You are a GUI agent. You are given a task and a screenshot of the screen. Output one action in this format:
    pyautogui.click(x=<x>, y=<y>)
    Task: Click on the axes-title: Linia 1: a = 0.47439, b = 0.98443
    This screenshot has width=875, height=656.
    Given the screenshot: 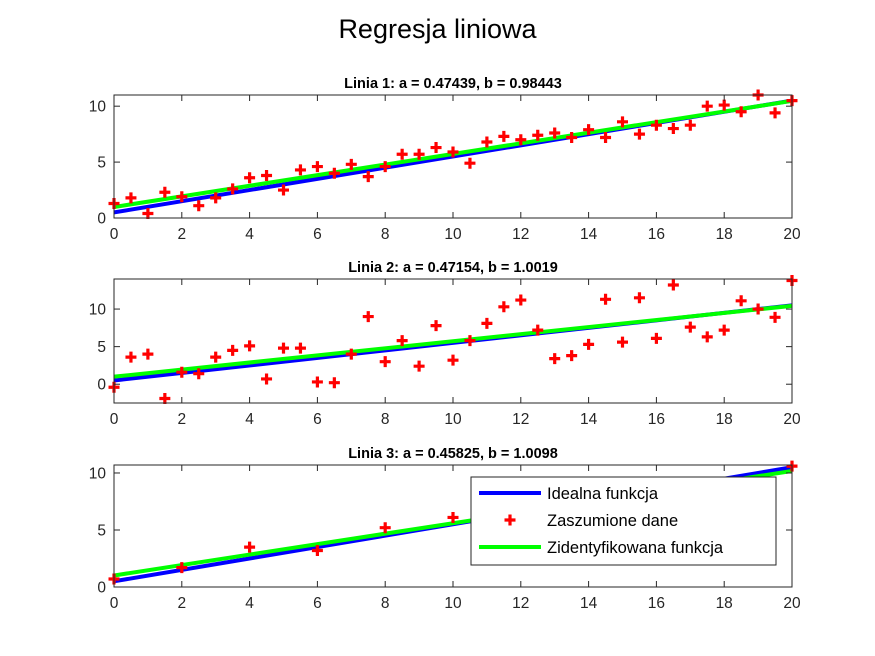 What is the action you would take?
    pyautogui.click(x=453, y=84)
    